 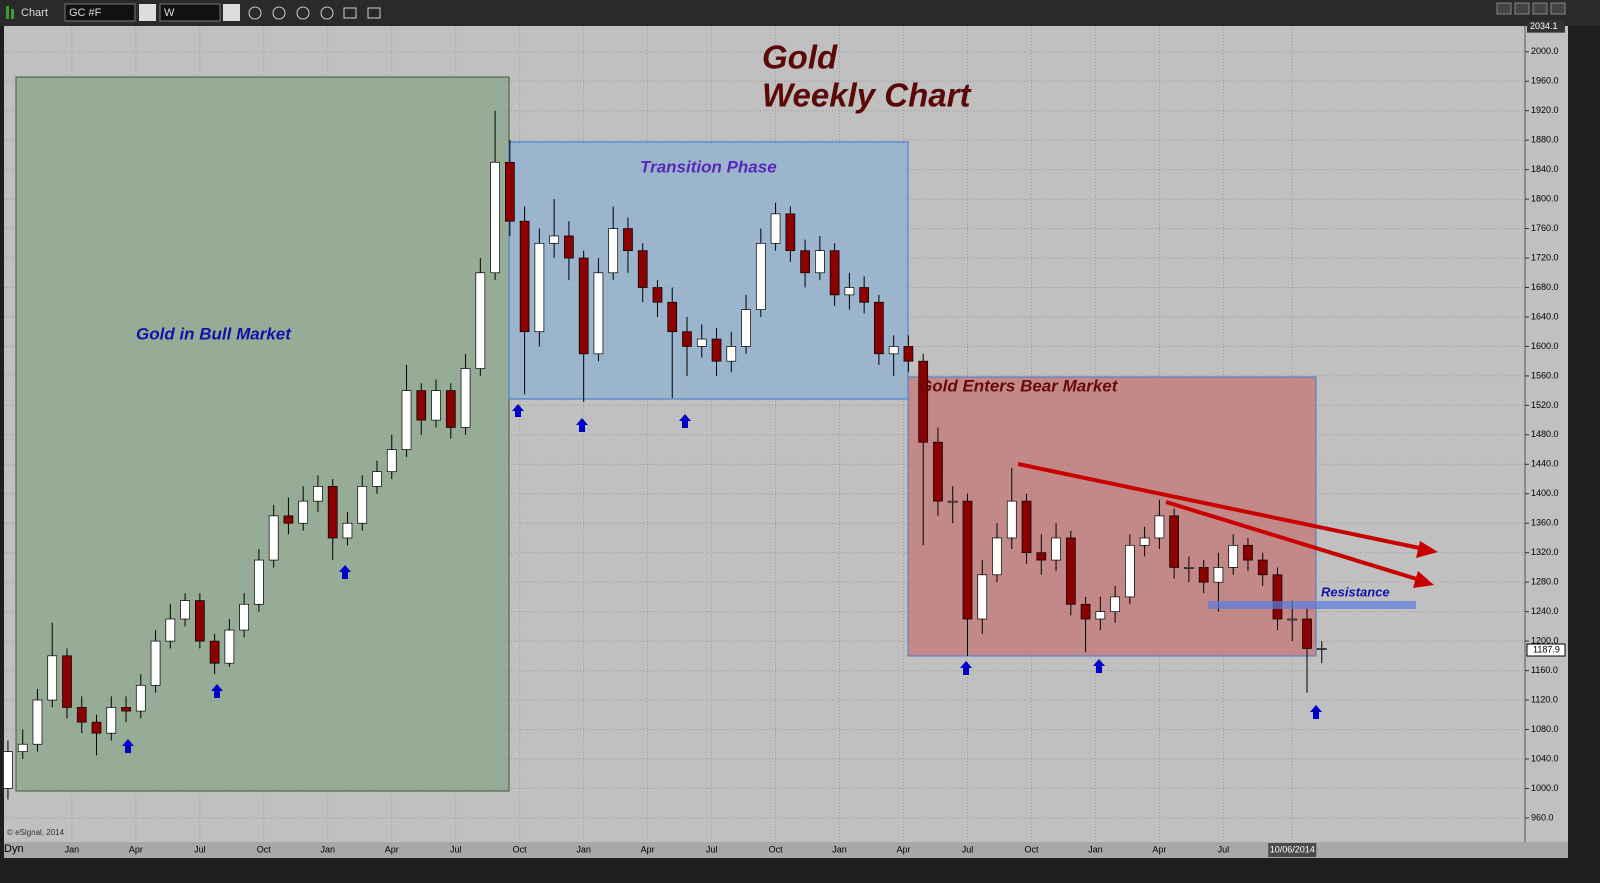 What do you see at coordinates (85, 13) in the screenshot?
I see `symbol: GC #F` at bounding box center [85, 13].